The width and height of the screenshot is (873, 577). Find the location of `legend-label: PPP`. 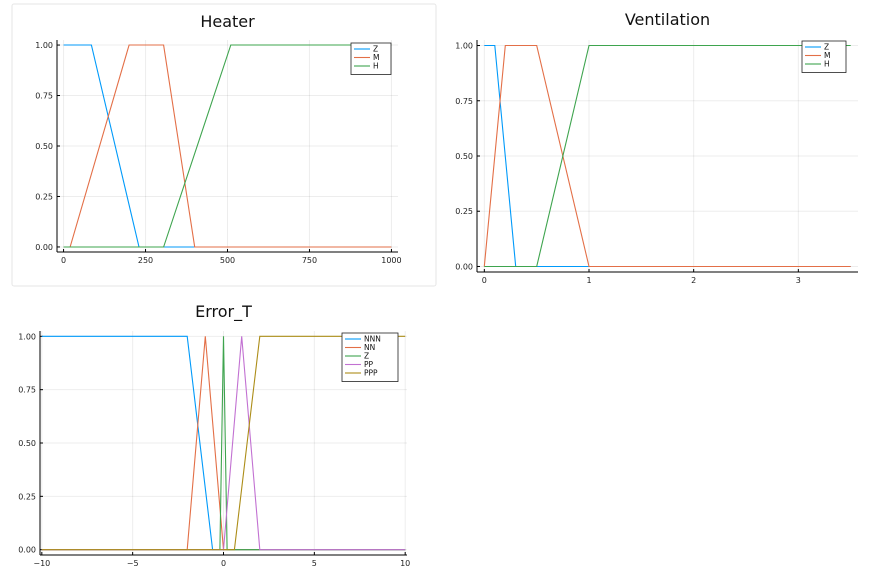

legend-label: PPP is located at coordinates (371, 373).